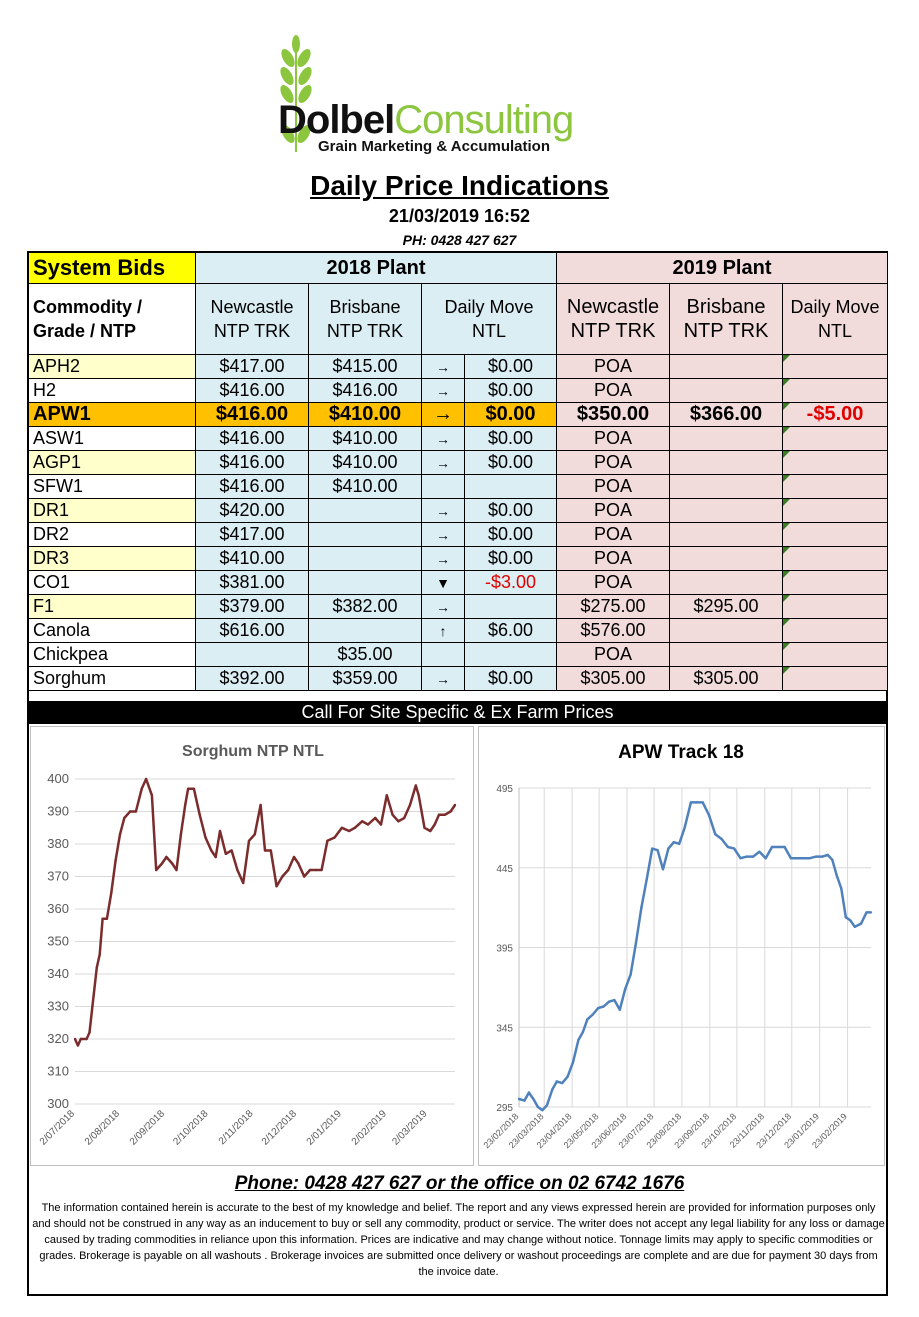 The image size is (919, 1317). I want to click on table-row: F1 $379.00 $382.00 → $275.00 $295.00, so click(458, 606).